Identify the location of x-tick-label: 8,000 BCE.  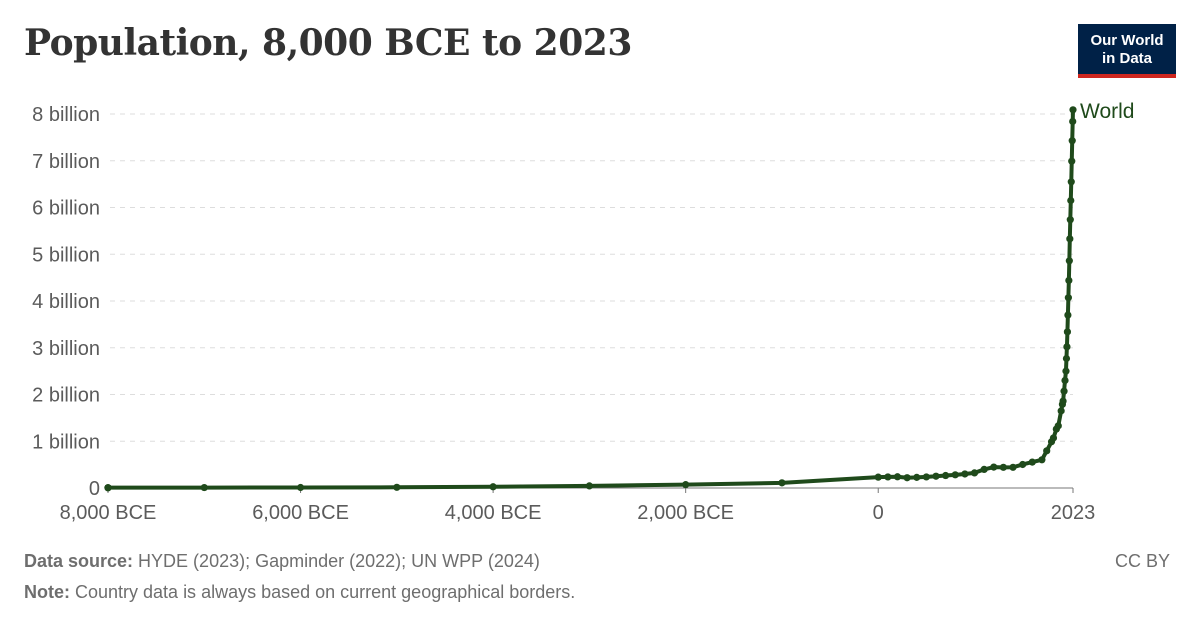
(108, 513).